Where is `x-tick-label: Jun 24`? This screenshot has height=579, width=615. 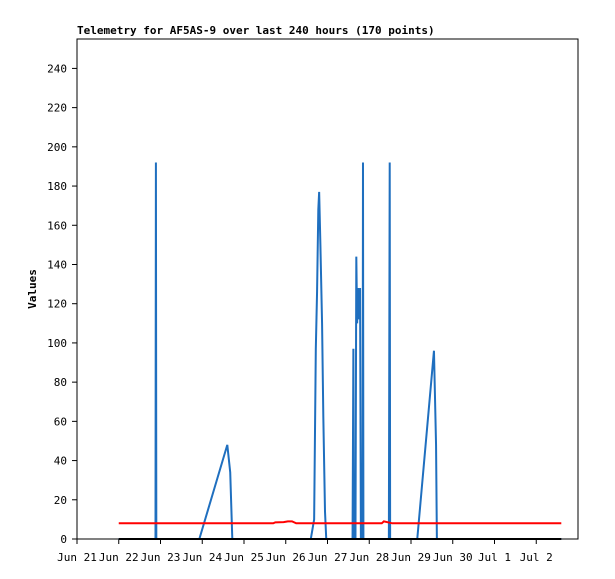
x-tick-label: Jun 24 is located at coordinates (202, 557).